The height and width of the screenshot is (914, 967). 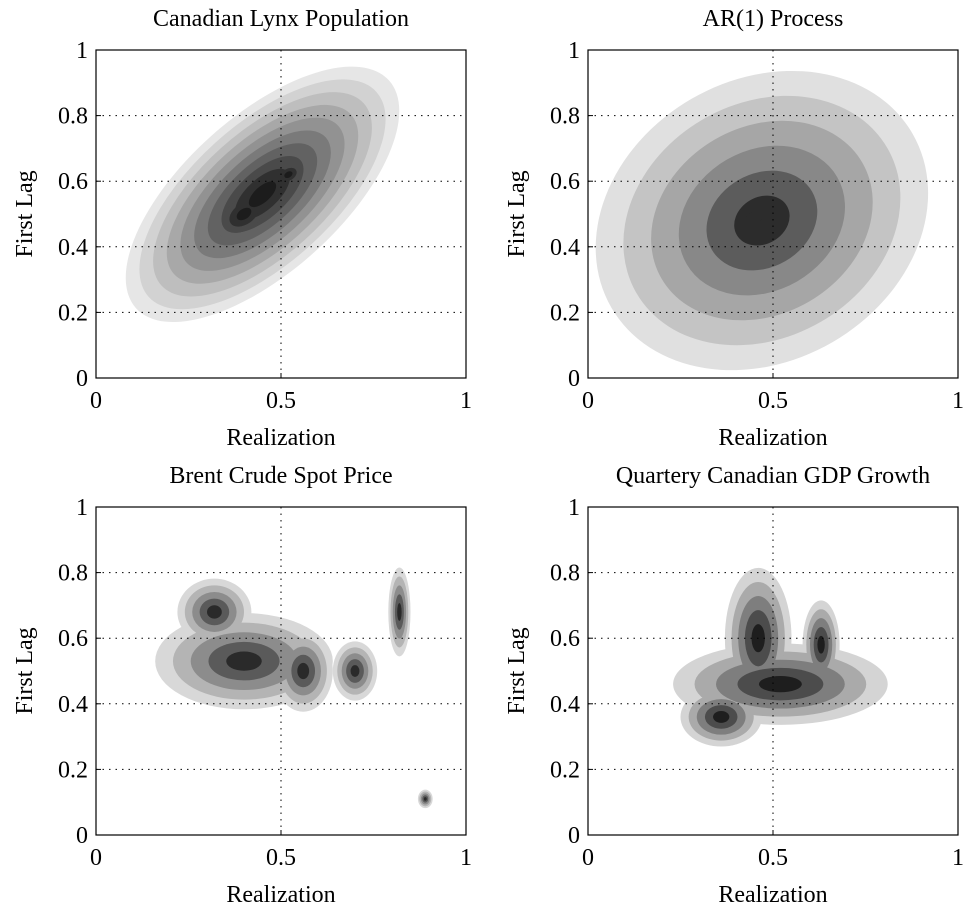 I want to click on chart-title: Canadian Lynx Population, so click(x=281, y=19).